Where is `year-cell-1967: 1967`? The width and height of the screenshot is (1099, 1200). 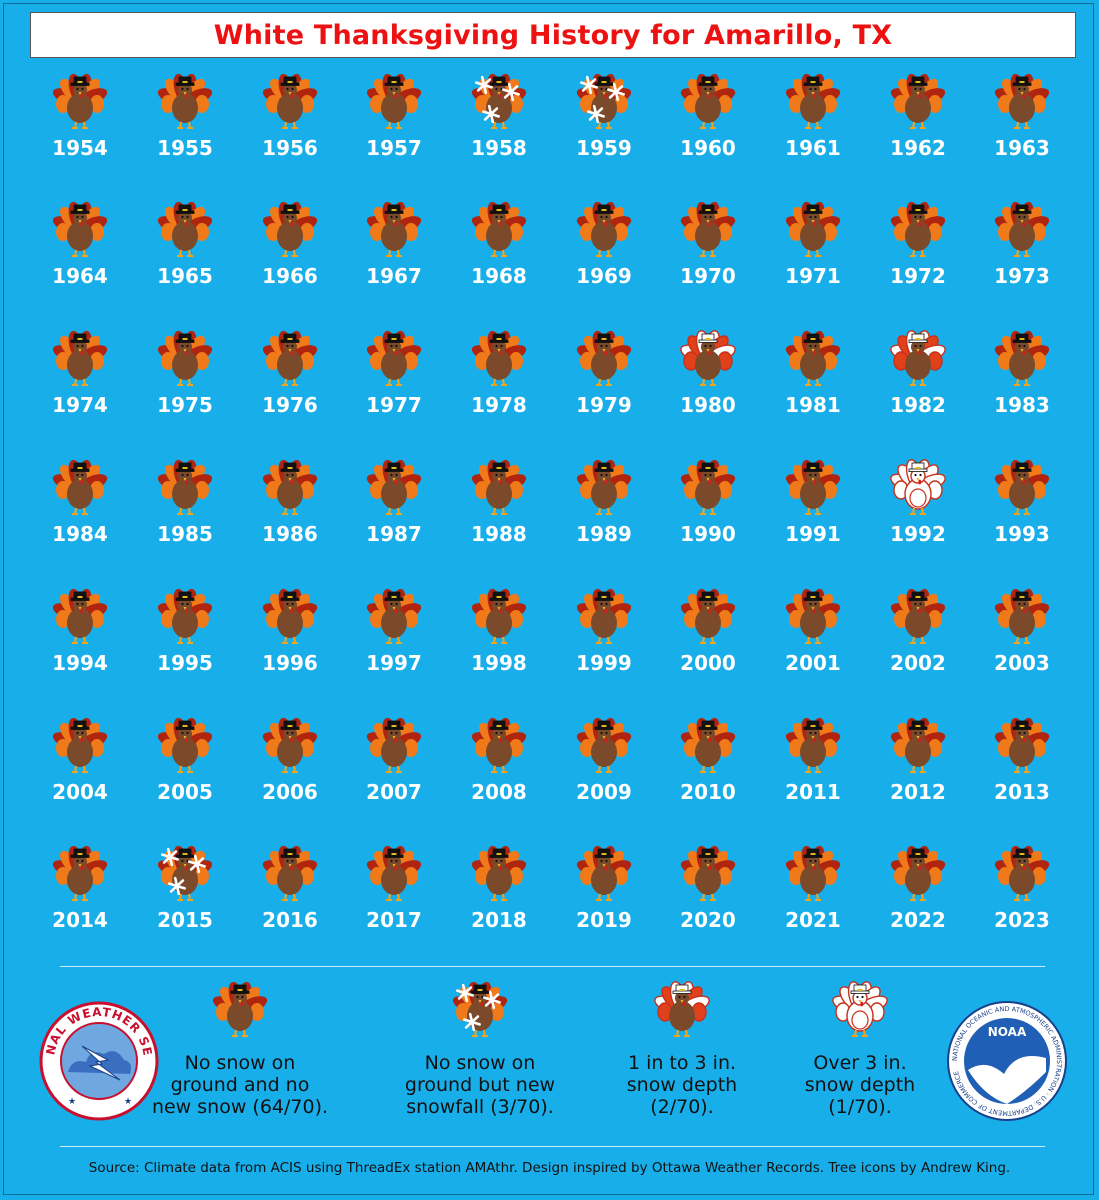 year-cell-1967: 1967 is located at coordinates (394, 260).